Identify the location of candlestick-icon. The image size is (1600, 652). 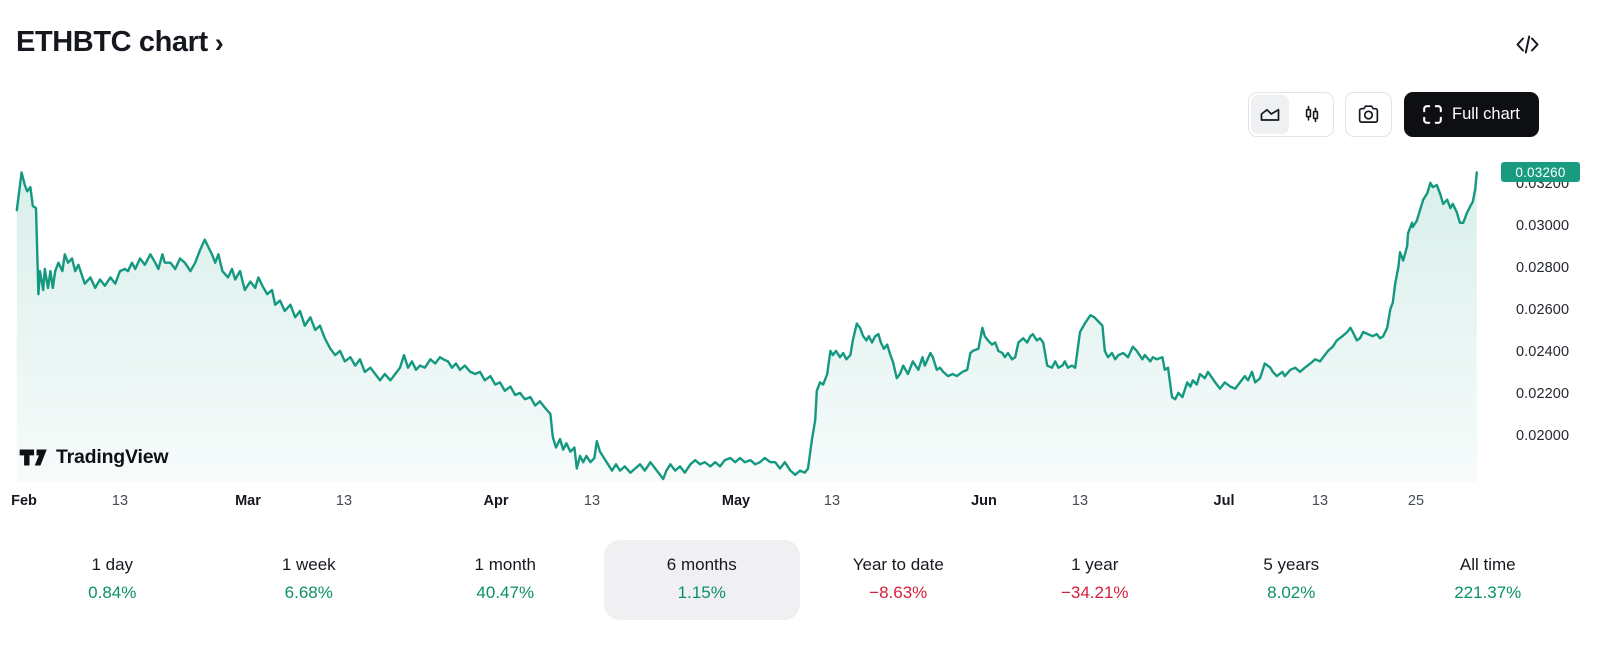
(1312, 113).